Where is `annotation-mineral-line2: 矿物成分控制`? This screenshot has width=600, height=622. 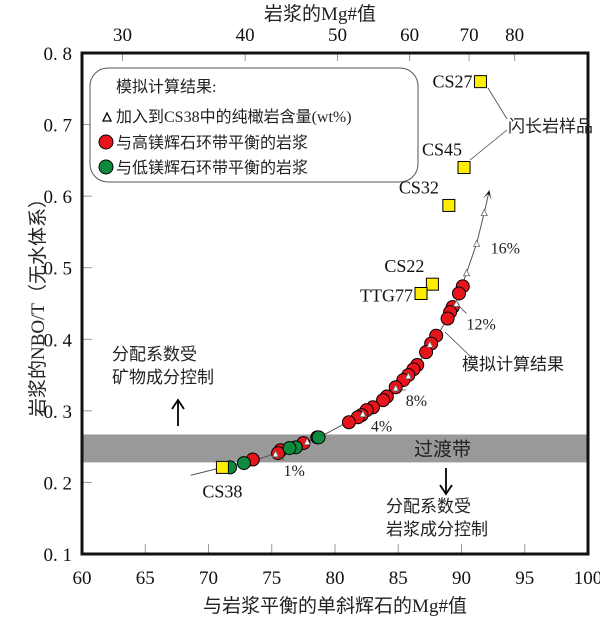
annotation-mineral-line2: 矿物成分控制 is located at coordinates (163, 377).